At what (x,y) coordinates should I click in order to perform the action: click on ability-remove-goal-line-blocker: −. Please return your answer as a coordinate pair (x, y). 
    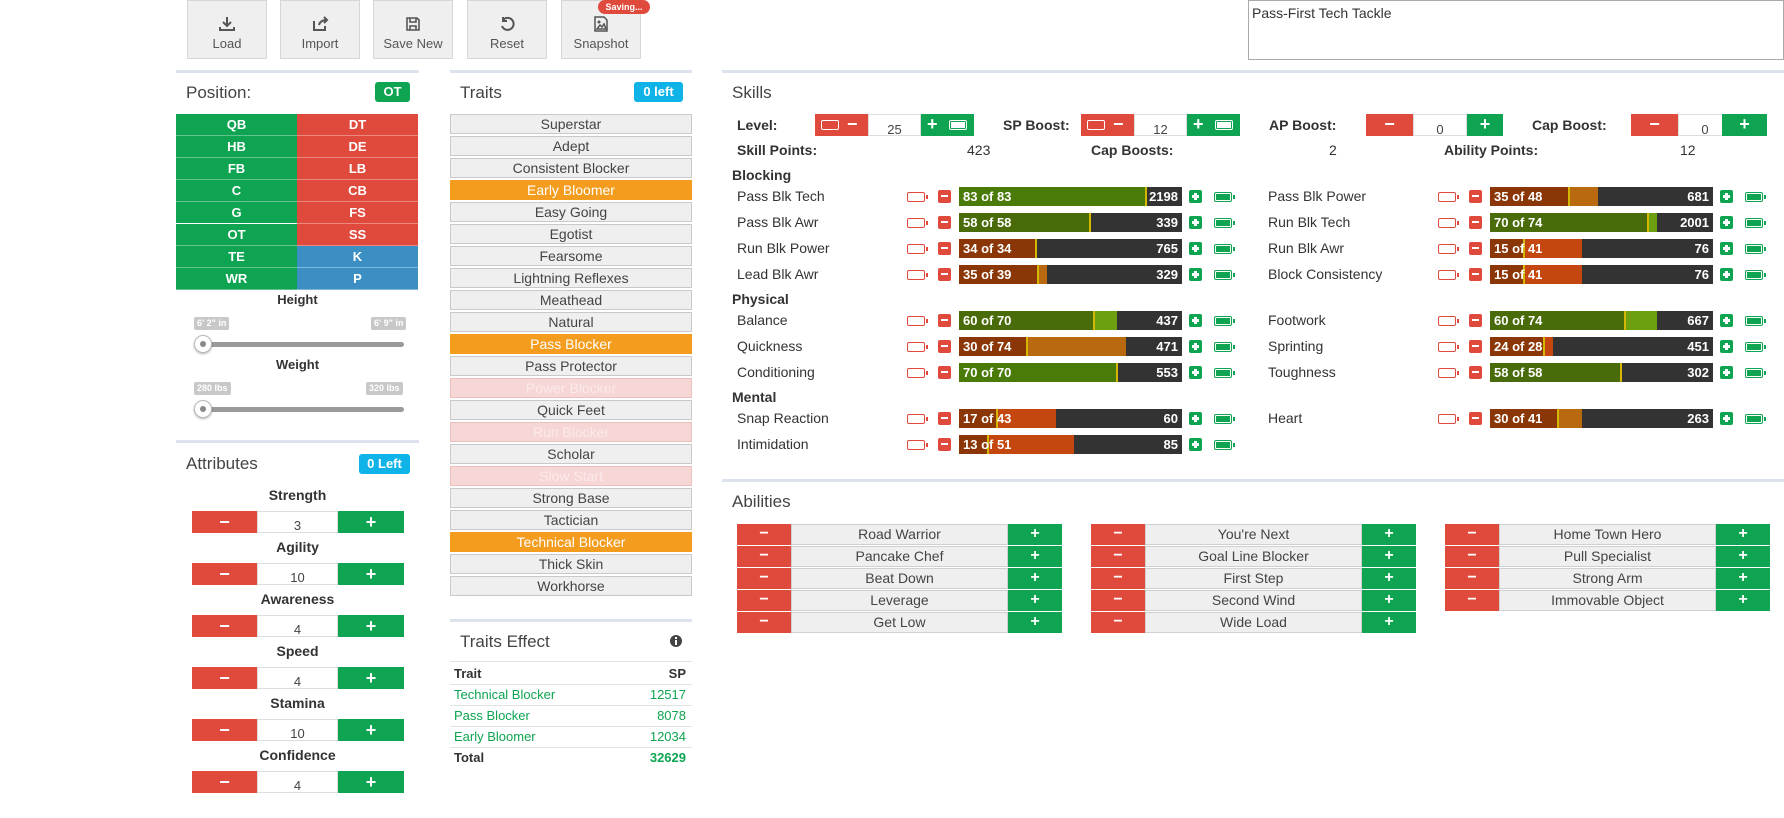
    Looking at the image, I should click on (1118, 556).